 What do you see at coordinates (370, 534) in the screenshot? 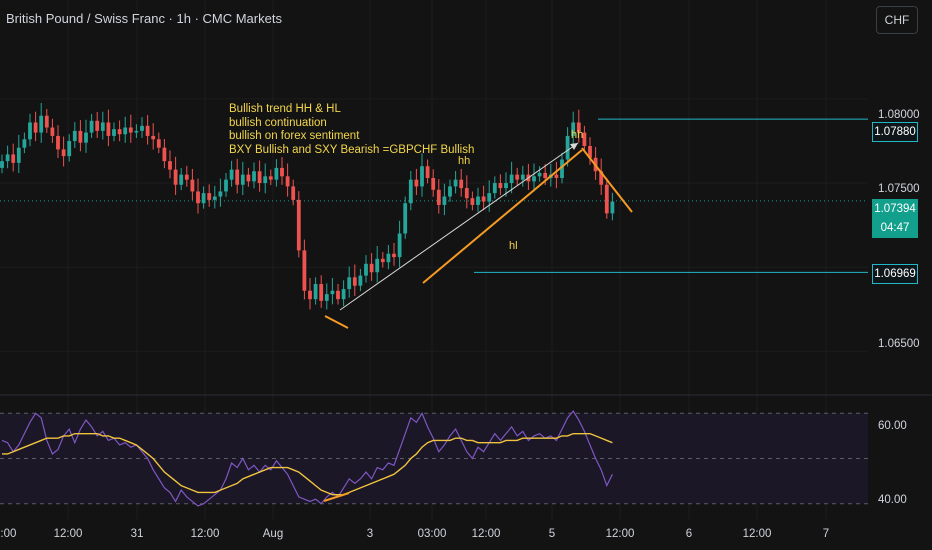
I see `time-axis-tick: 3` at bounding box center [370, 534].